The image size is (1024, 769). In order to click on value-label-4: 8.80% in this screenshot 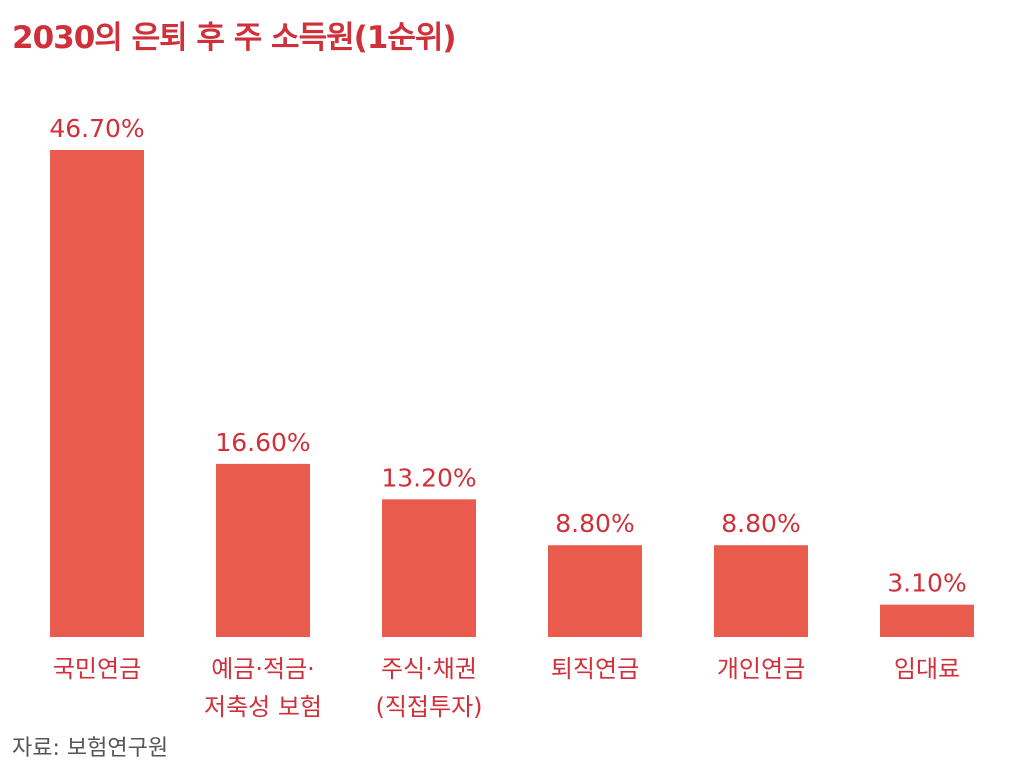, I will do `click(594, 523)`.